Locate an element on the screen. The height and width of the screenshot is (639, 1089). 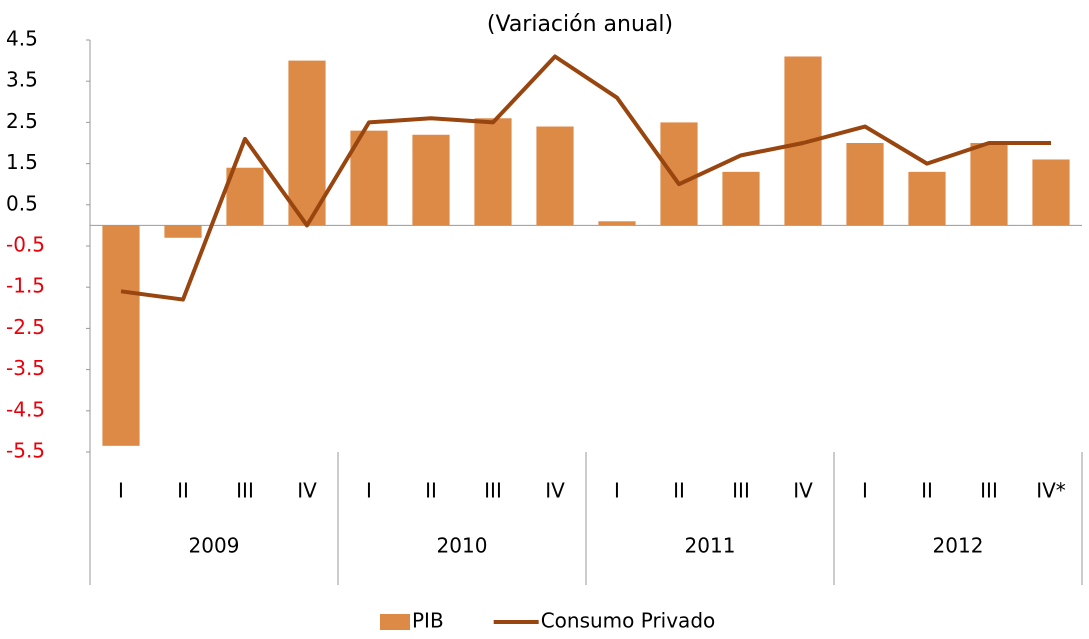
y-tick-label: 2.5 is located at coordinates (22, 121).